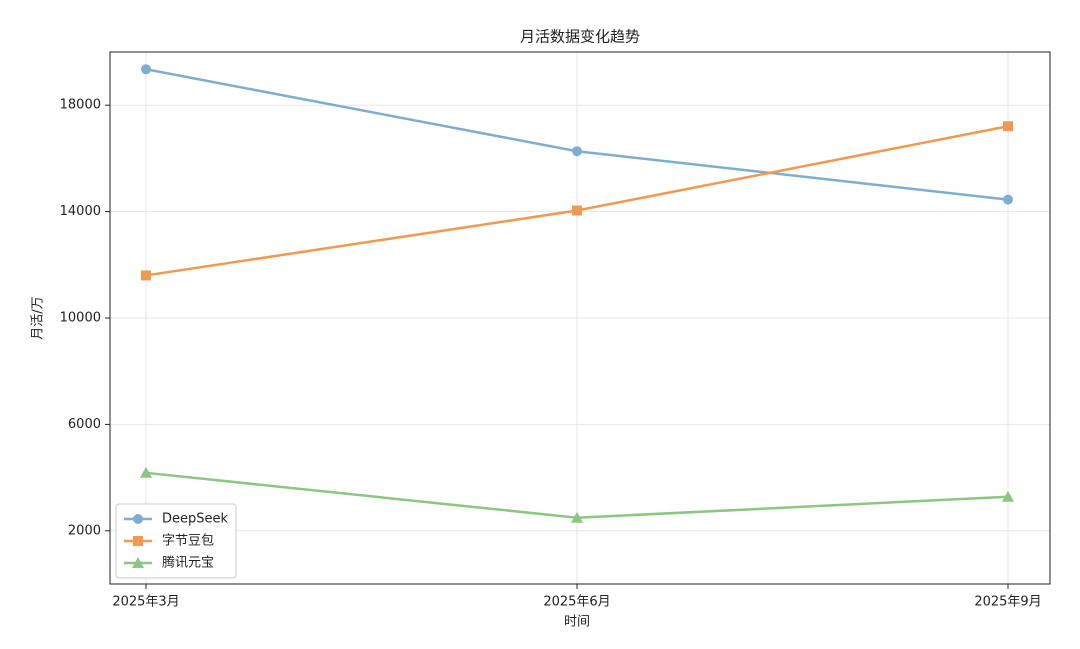  I want to click on x-tick-label: 2025年3月, so click(145, 602).